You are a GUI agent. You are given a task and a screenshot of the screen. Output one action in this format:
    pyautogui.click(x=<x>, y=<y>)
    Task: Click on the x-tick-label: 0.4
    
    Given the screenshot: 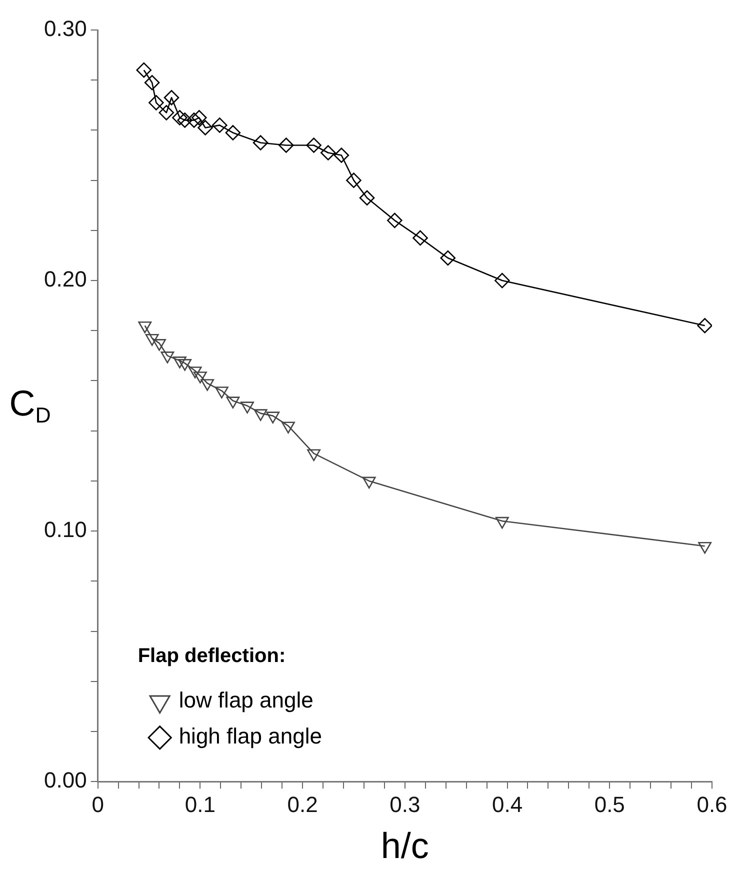 What is the action you would take?
    pyautogui.click(x=507, y=804)
    